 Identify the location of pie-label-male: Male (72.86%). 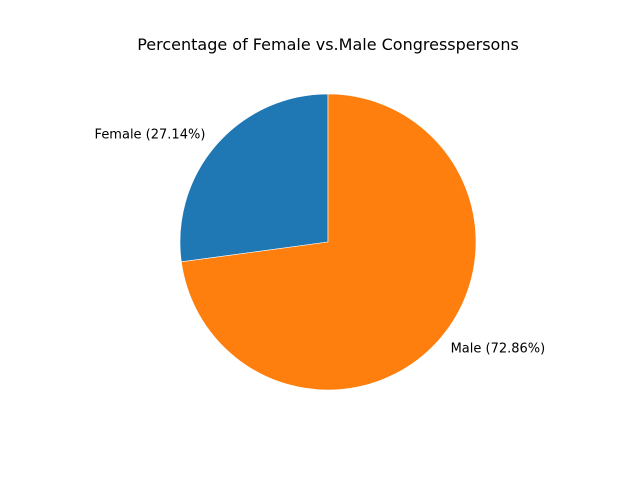
(498, 349).